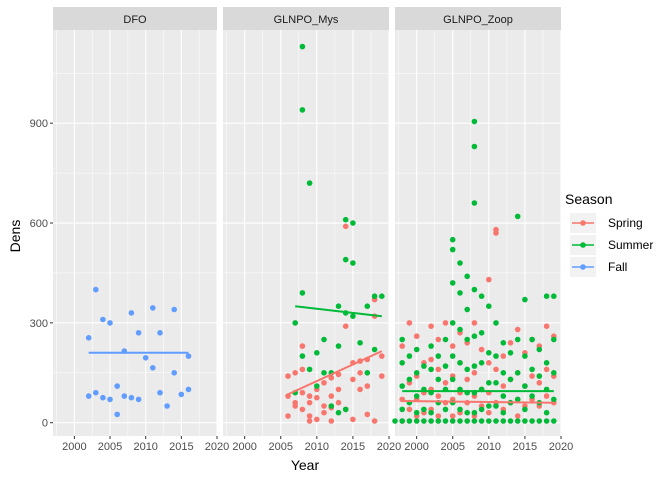 The height and width of the screenshot is (480, 672). What do you see at coordinates (609, 234) in the screenshot?
I see `legend: Season Spring Summer Fall` at bounding box center [609, 234].